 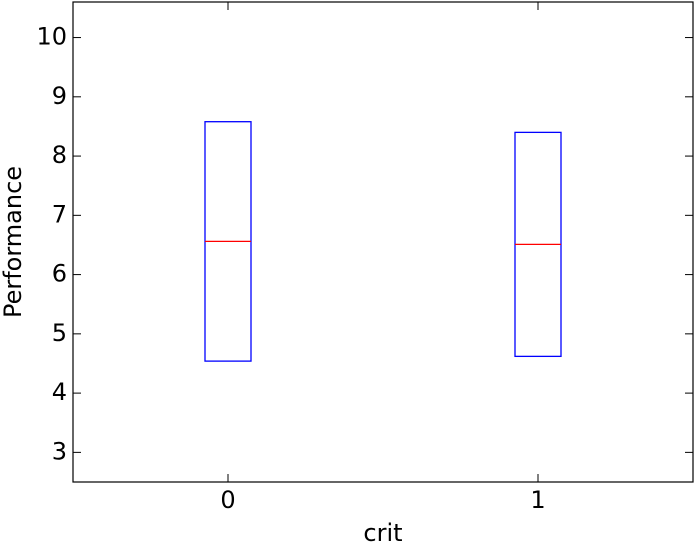 I want to click on x-axis-label: crit, so click(x=382, y=533).